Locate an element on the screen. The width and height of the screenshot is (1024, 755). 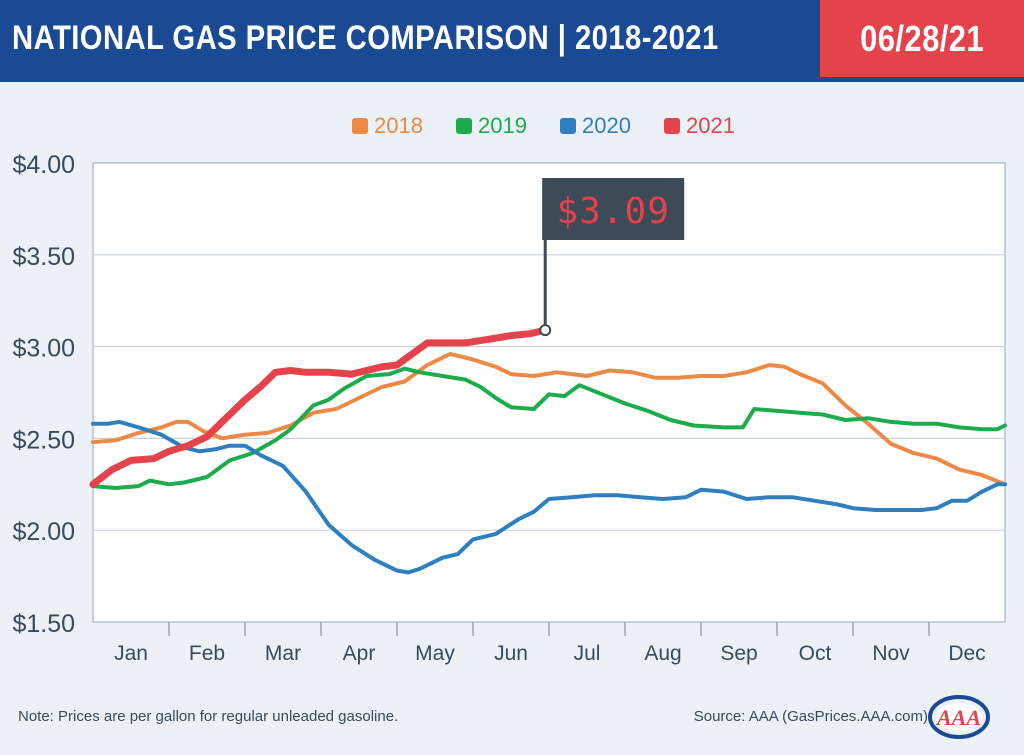
callout-box is located at coordinates (613, 209).